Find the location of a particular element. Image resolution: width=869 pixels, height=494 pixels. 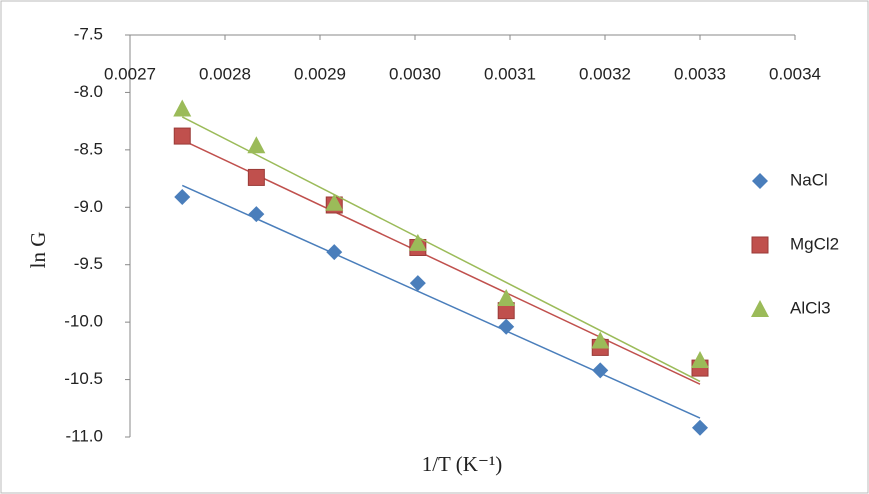

y-tick-label: -10.0 is located at coordinates (83, 321).